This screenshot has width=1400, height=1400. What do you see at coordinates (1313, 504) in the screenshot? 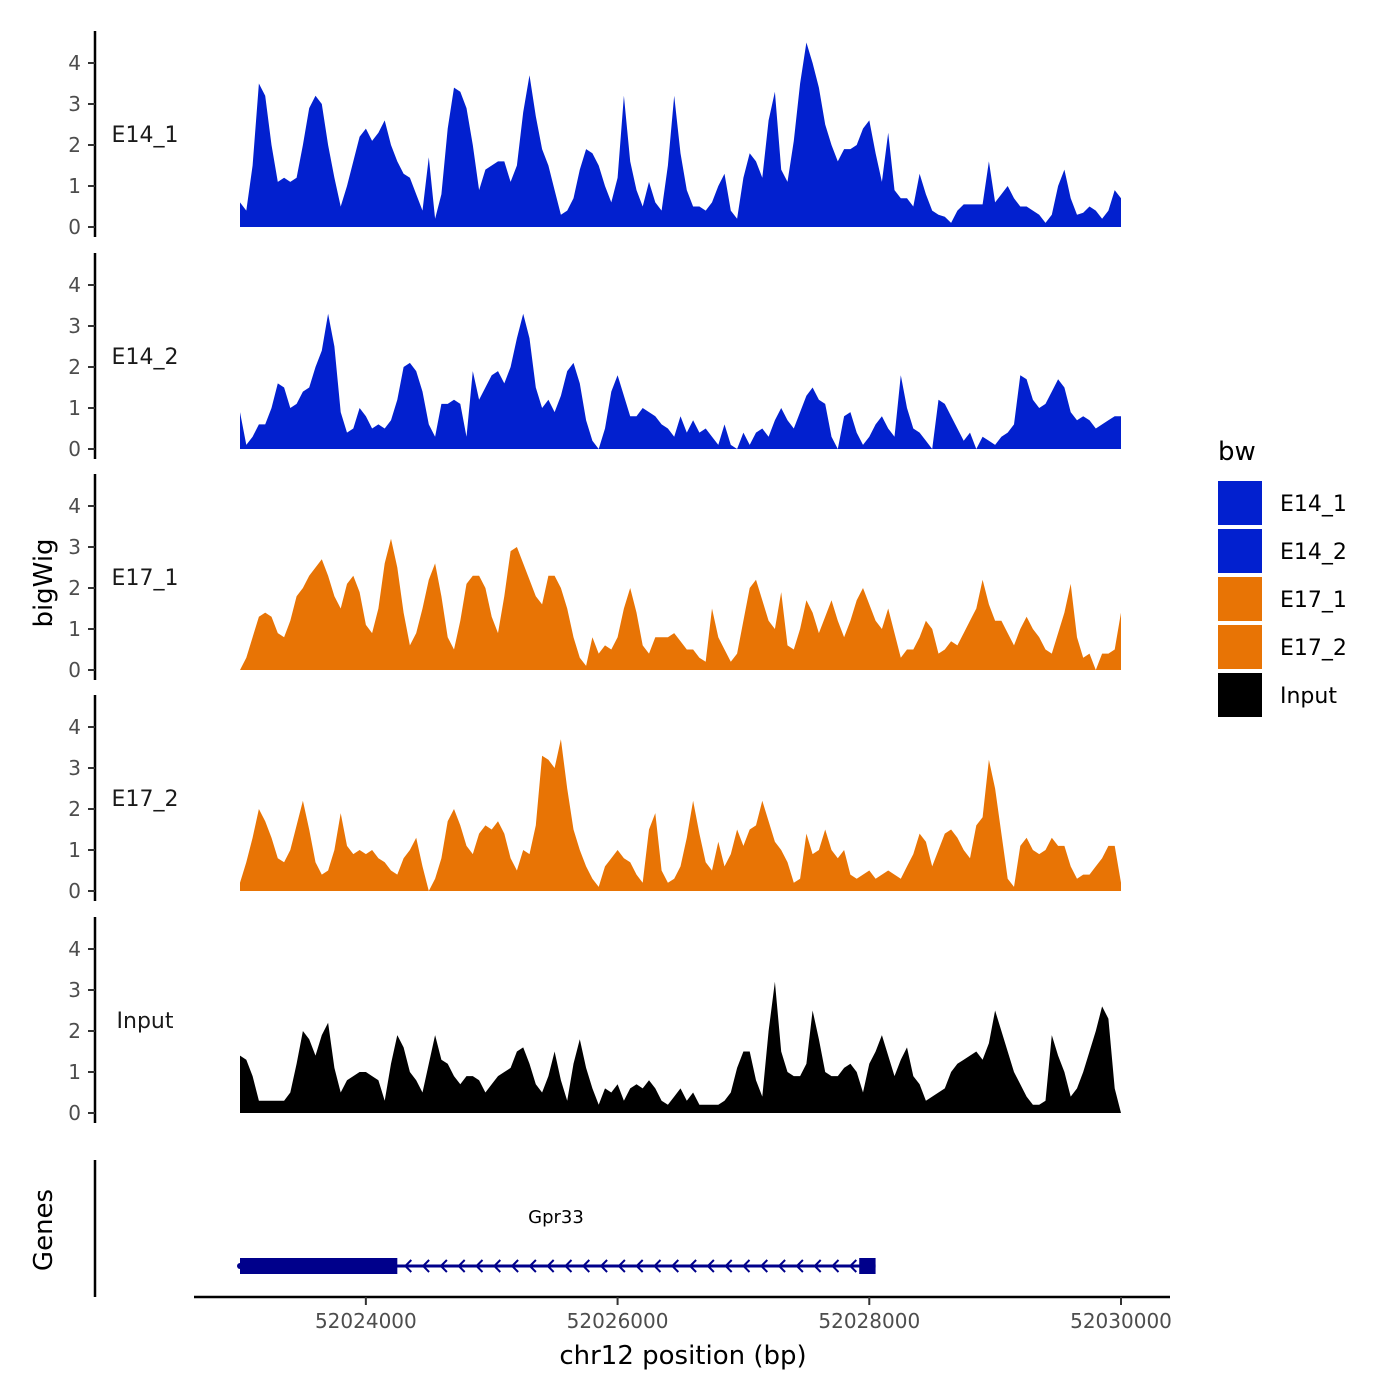
I see `legend-label: E14_1` at bounding box center [1313, 504].